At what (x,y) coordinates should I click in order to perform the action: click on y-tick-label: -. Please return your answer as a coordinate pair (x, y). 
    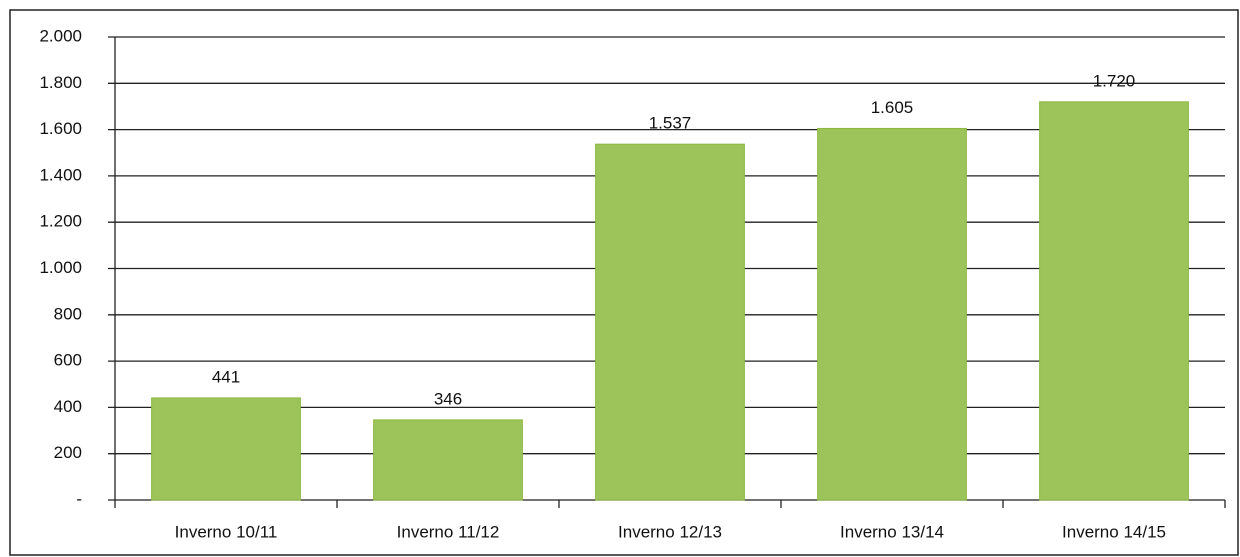
    Looking at the image, I should click on (79, 498).